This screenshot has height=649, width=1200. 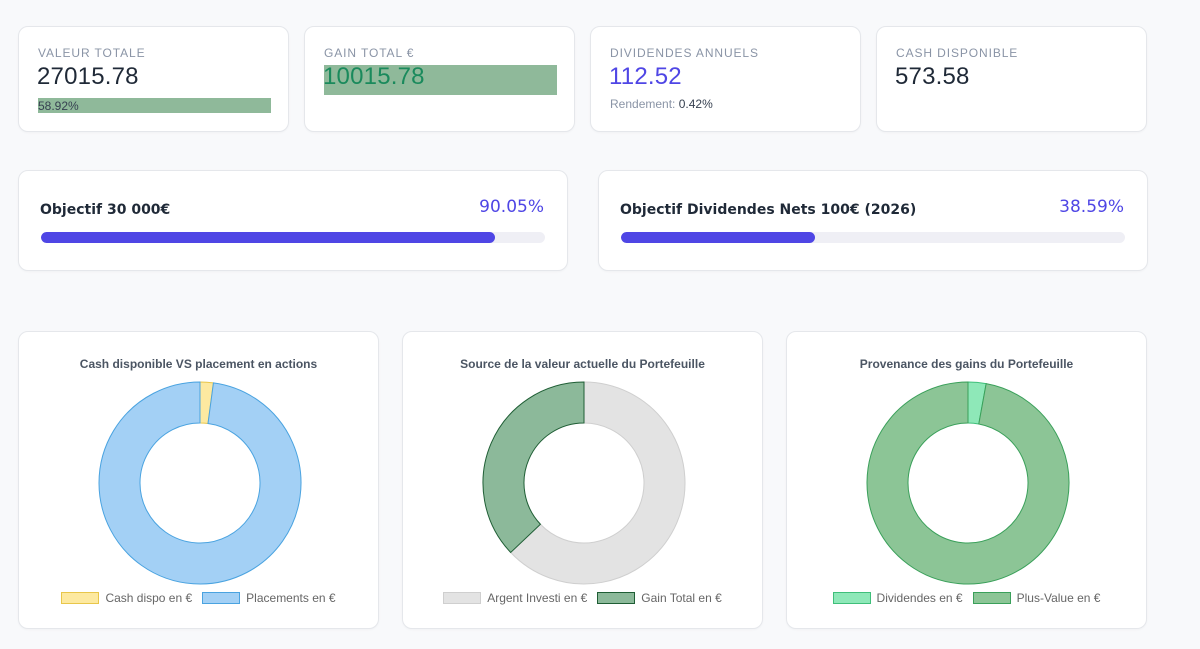 What do you see at coordinates (932, 76) in the screenshot?
I see `stat-value: 573.58` at bounding box center [932, 76].